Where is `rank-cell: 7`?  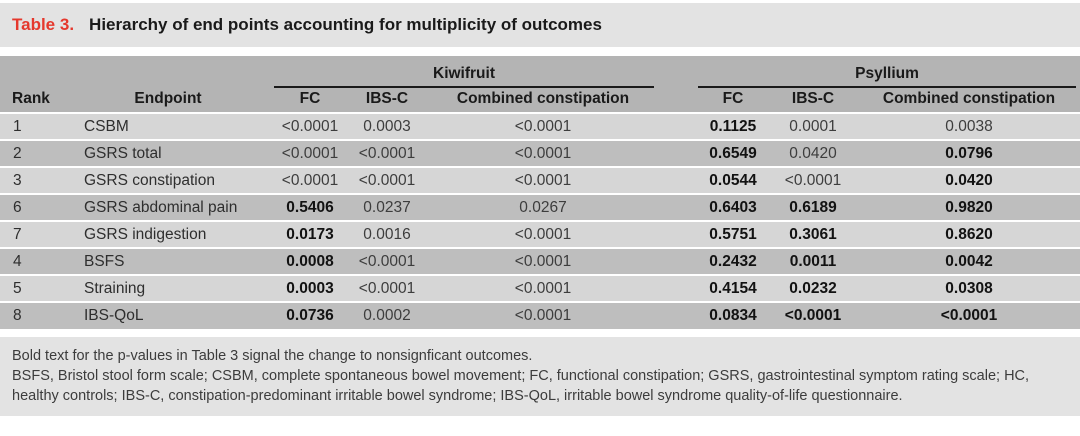 rank-cell: 7 is located at coordinates (31, 234).